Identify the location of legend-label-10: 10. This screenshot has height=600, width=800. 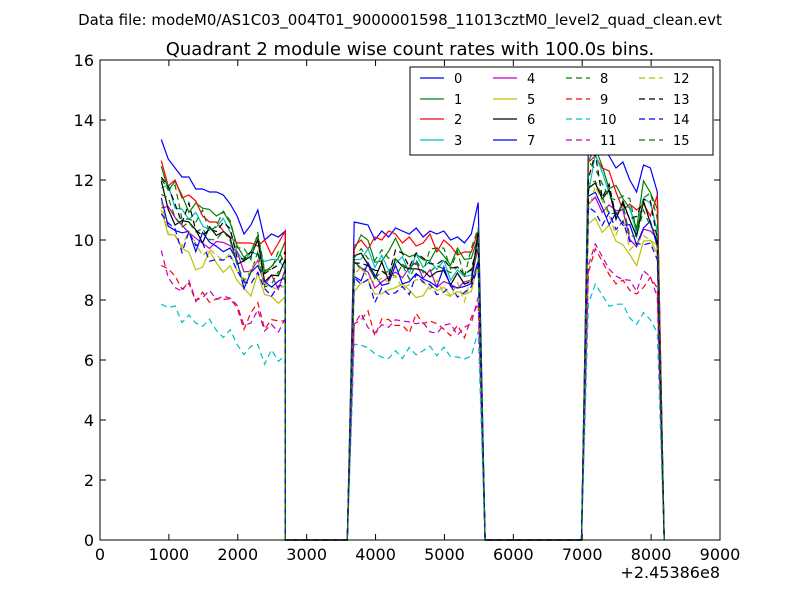
(608, 120).